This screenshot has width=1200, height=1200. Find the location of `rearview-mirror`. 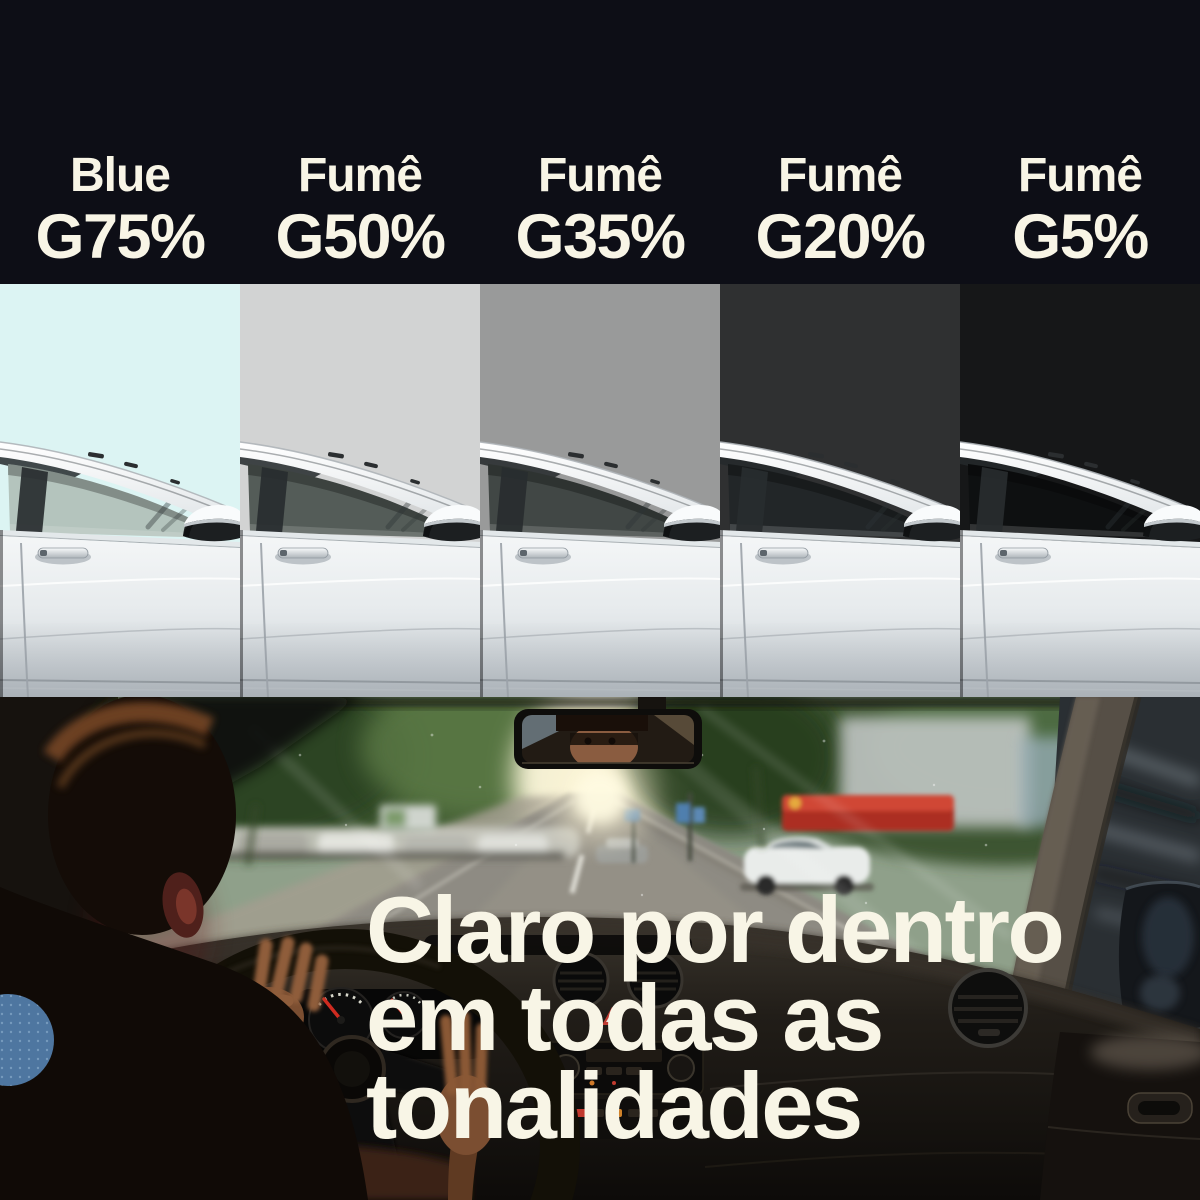

rearview-mirror is located at coordinates (608, 733).